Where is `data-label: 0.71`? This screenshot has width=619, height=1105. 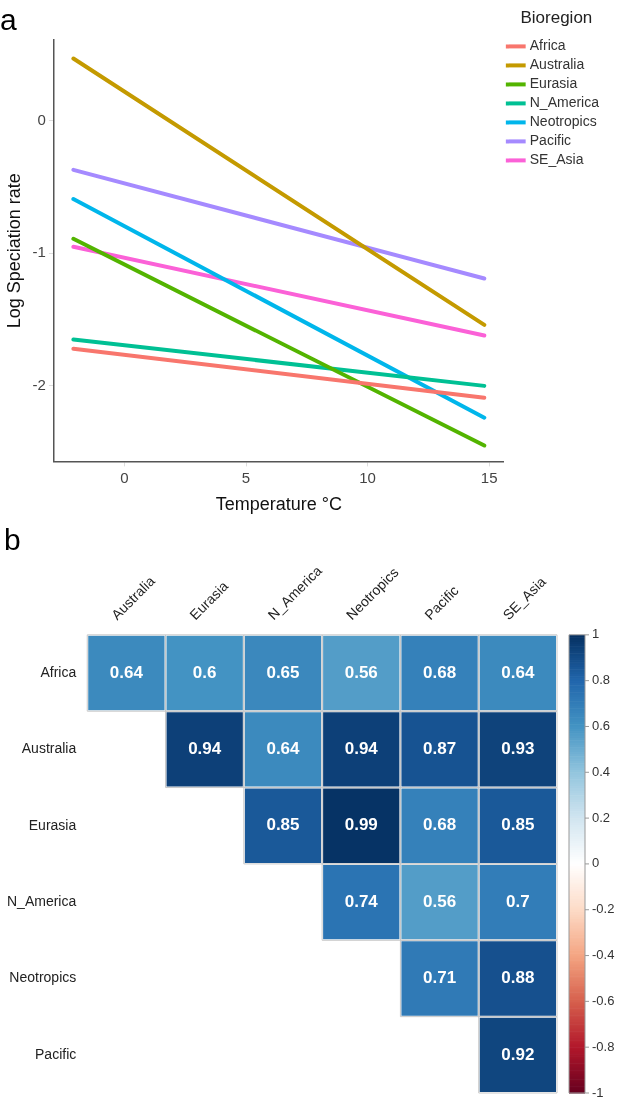
data-label: 0.71 is located at coordinates (440, 978).